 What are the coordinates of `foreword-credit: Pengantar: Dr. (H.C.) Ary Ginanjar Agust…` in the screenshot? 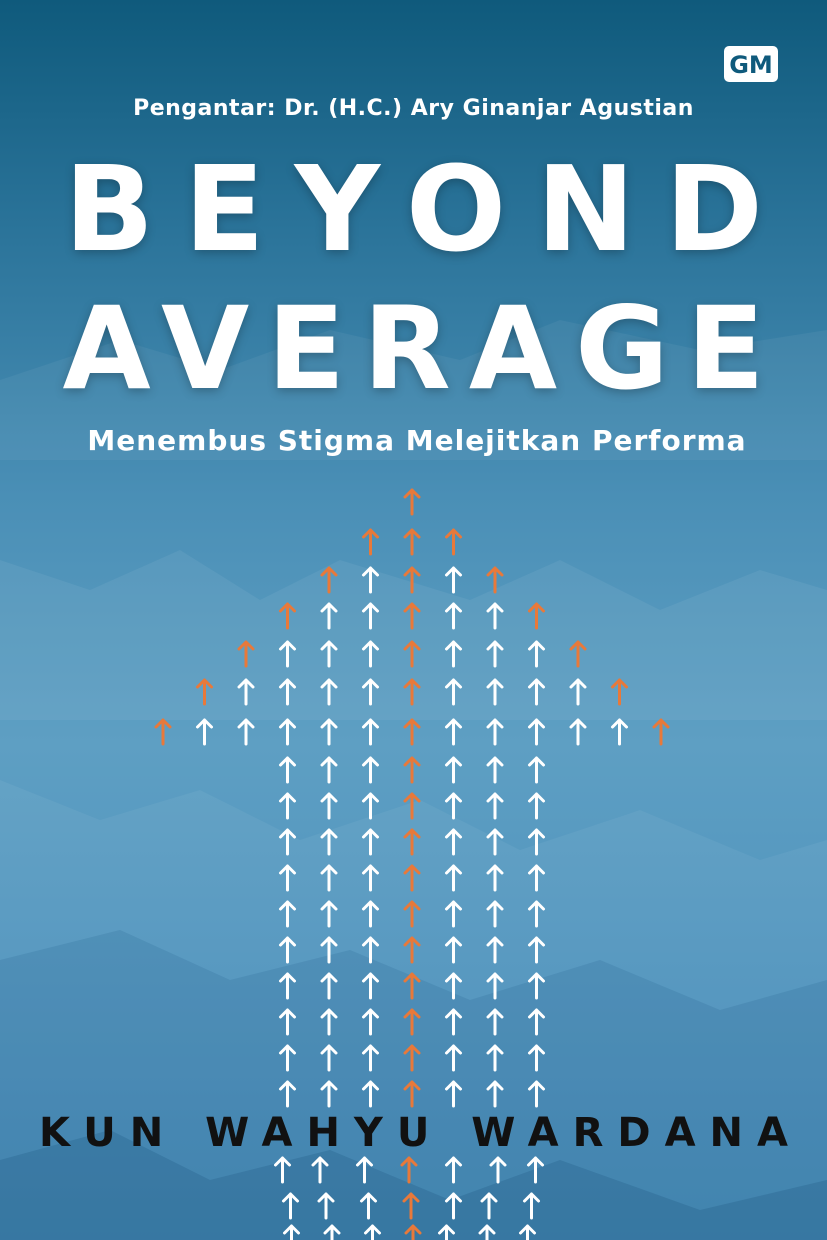 It's located at (413, 108).